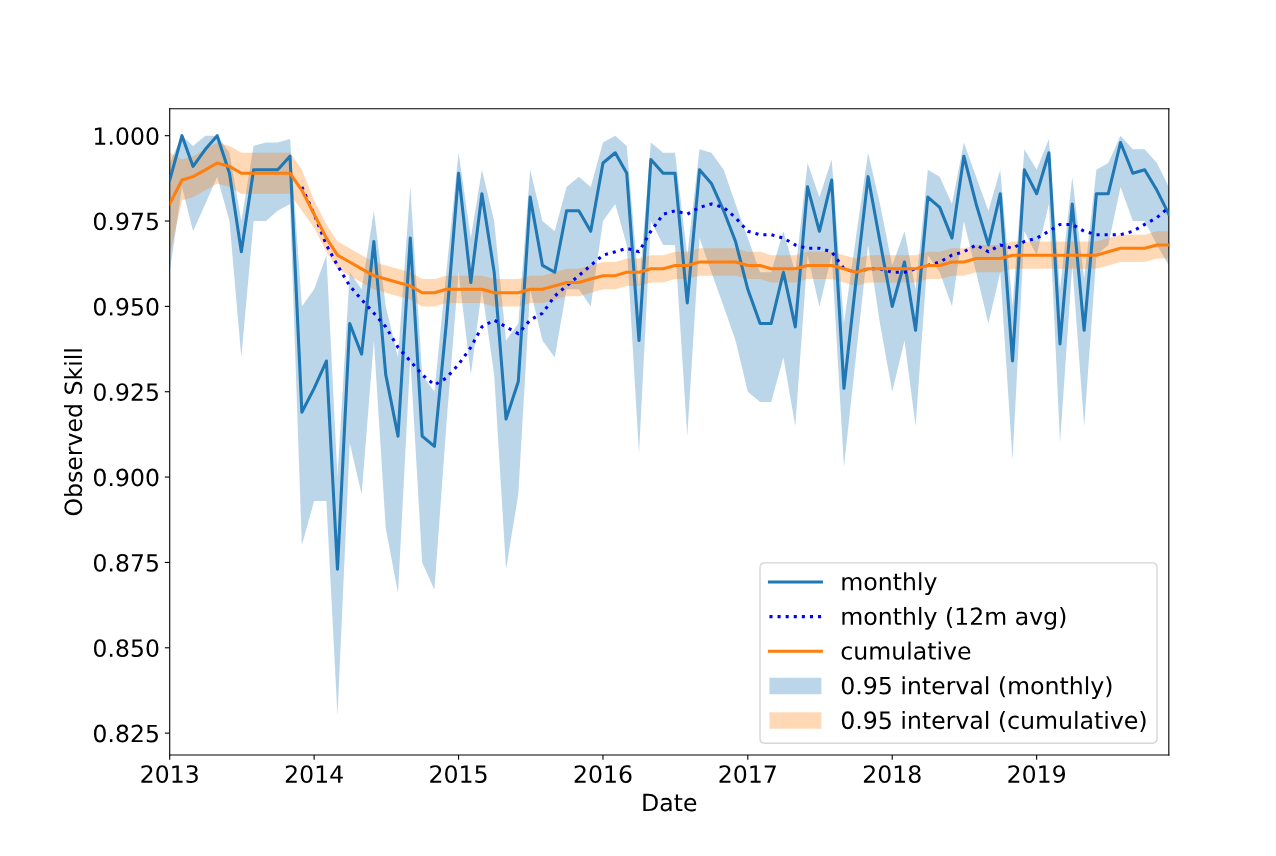 The width and height of the screenshot is (1276, 856). I want to click on y-tick-label: 0.850, so click(126, 648).